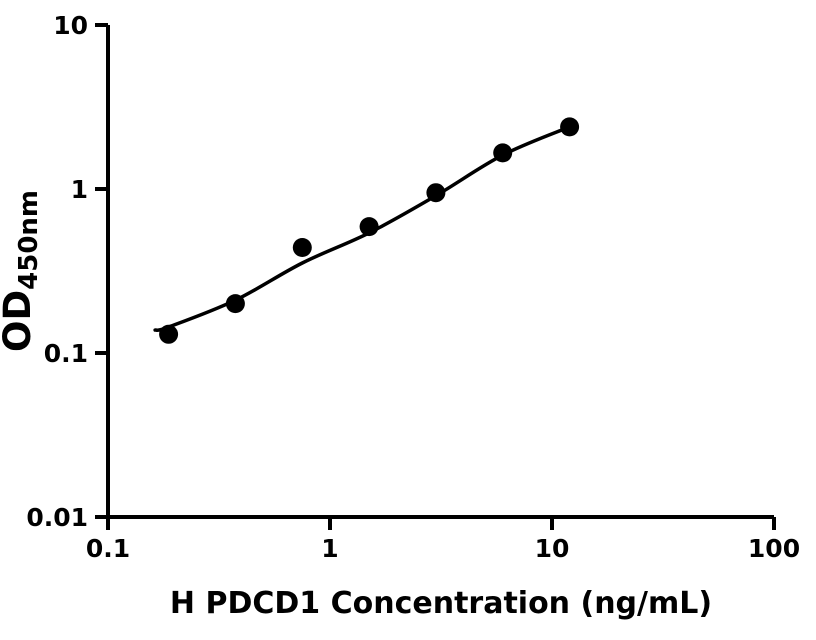 This screenshot has width=816, height=640. What do you see at coordinates (57, 517) in the screenshot?
I see `y-tick-label: 0.01` at bounding box center [57, 517].